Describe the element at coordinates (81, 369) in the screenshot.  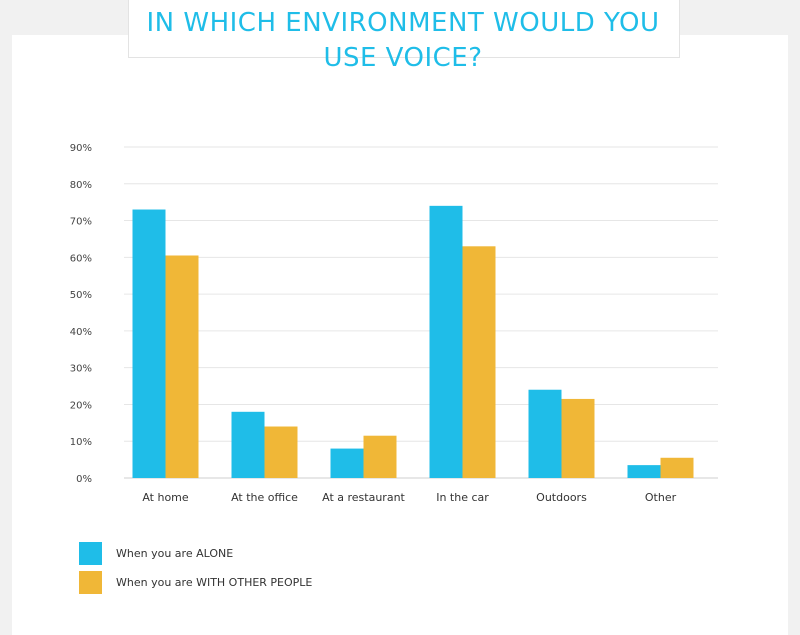
I see `y-tick-label: 30%` at that location.